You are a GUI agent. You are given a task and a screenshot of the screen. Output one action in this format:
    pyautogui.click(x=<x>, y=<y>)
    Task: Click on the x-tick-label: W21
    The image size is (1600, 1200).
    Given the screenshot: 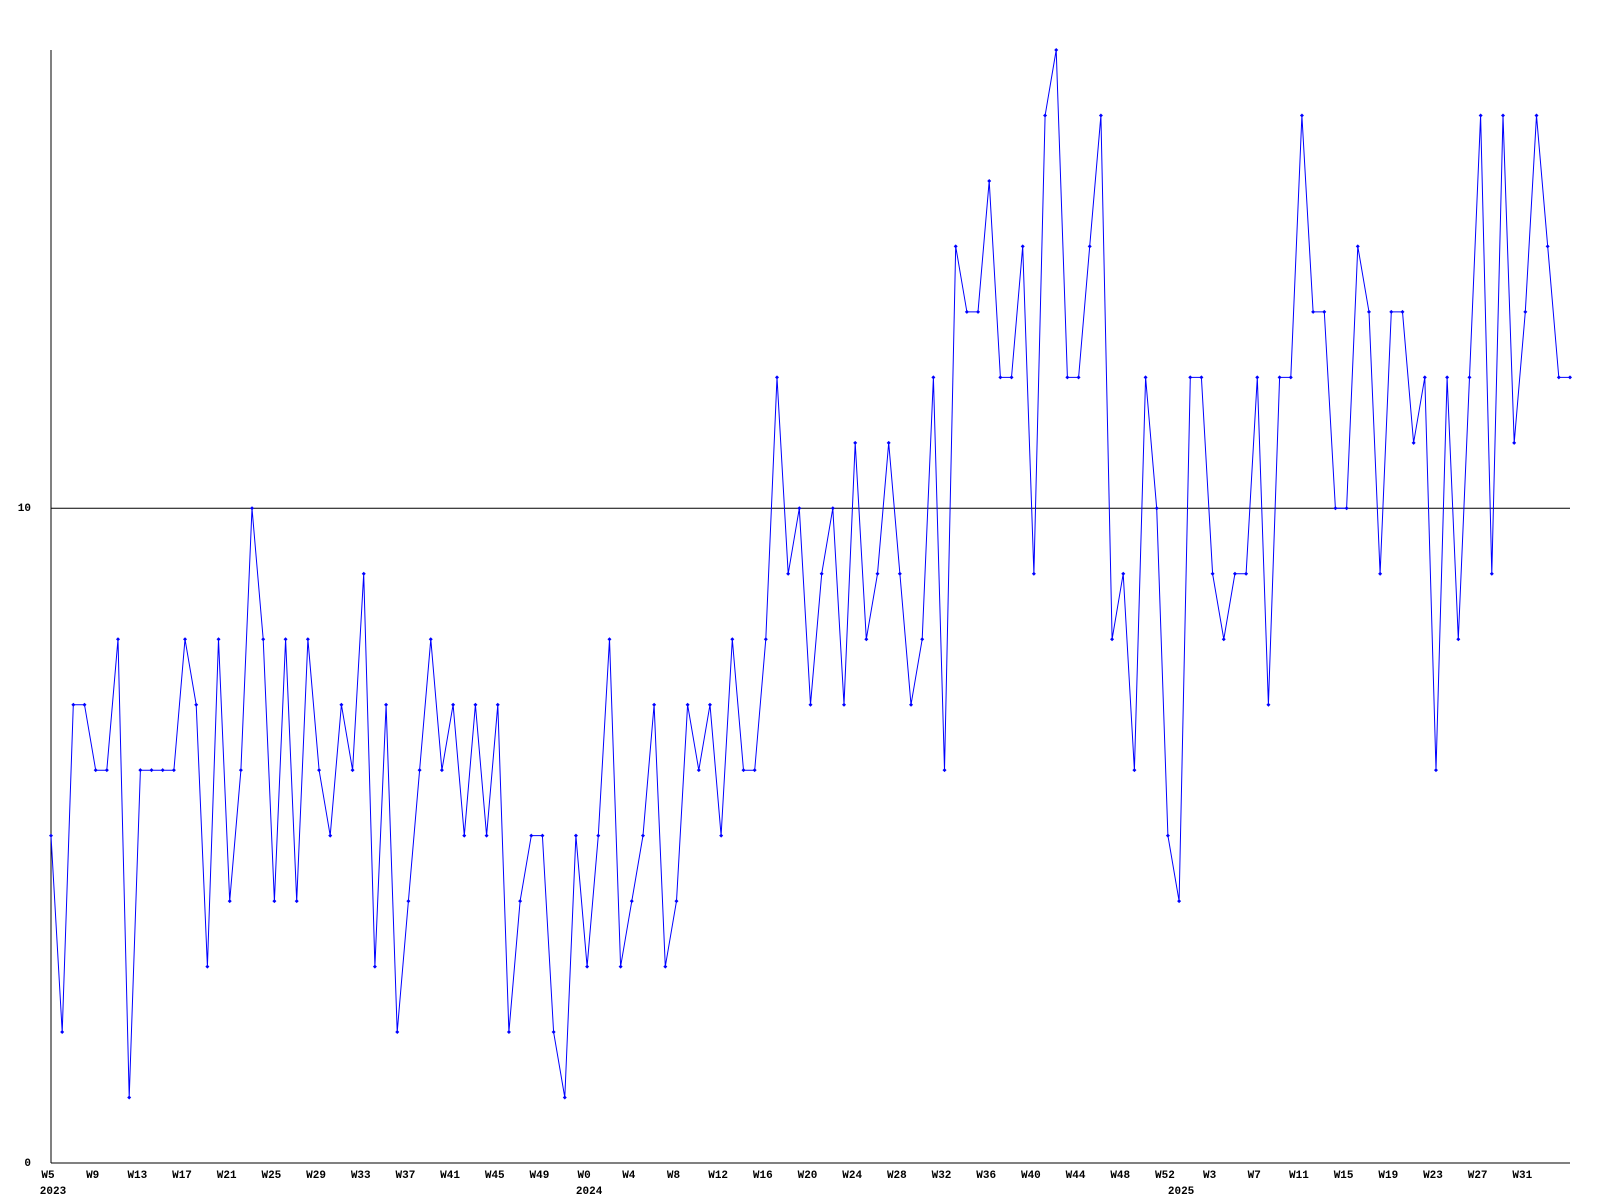 What is the action you would take?
    pyautogui.click(x=227, y=1176)
    